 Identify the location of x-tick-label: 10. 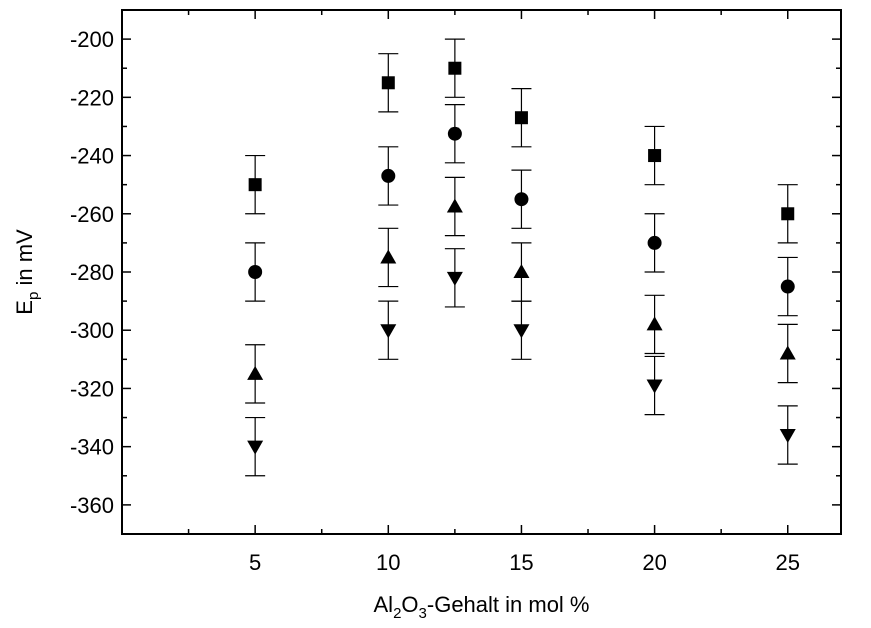
(388, 562).